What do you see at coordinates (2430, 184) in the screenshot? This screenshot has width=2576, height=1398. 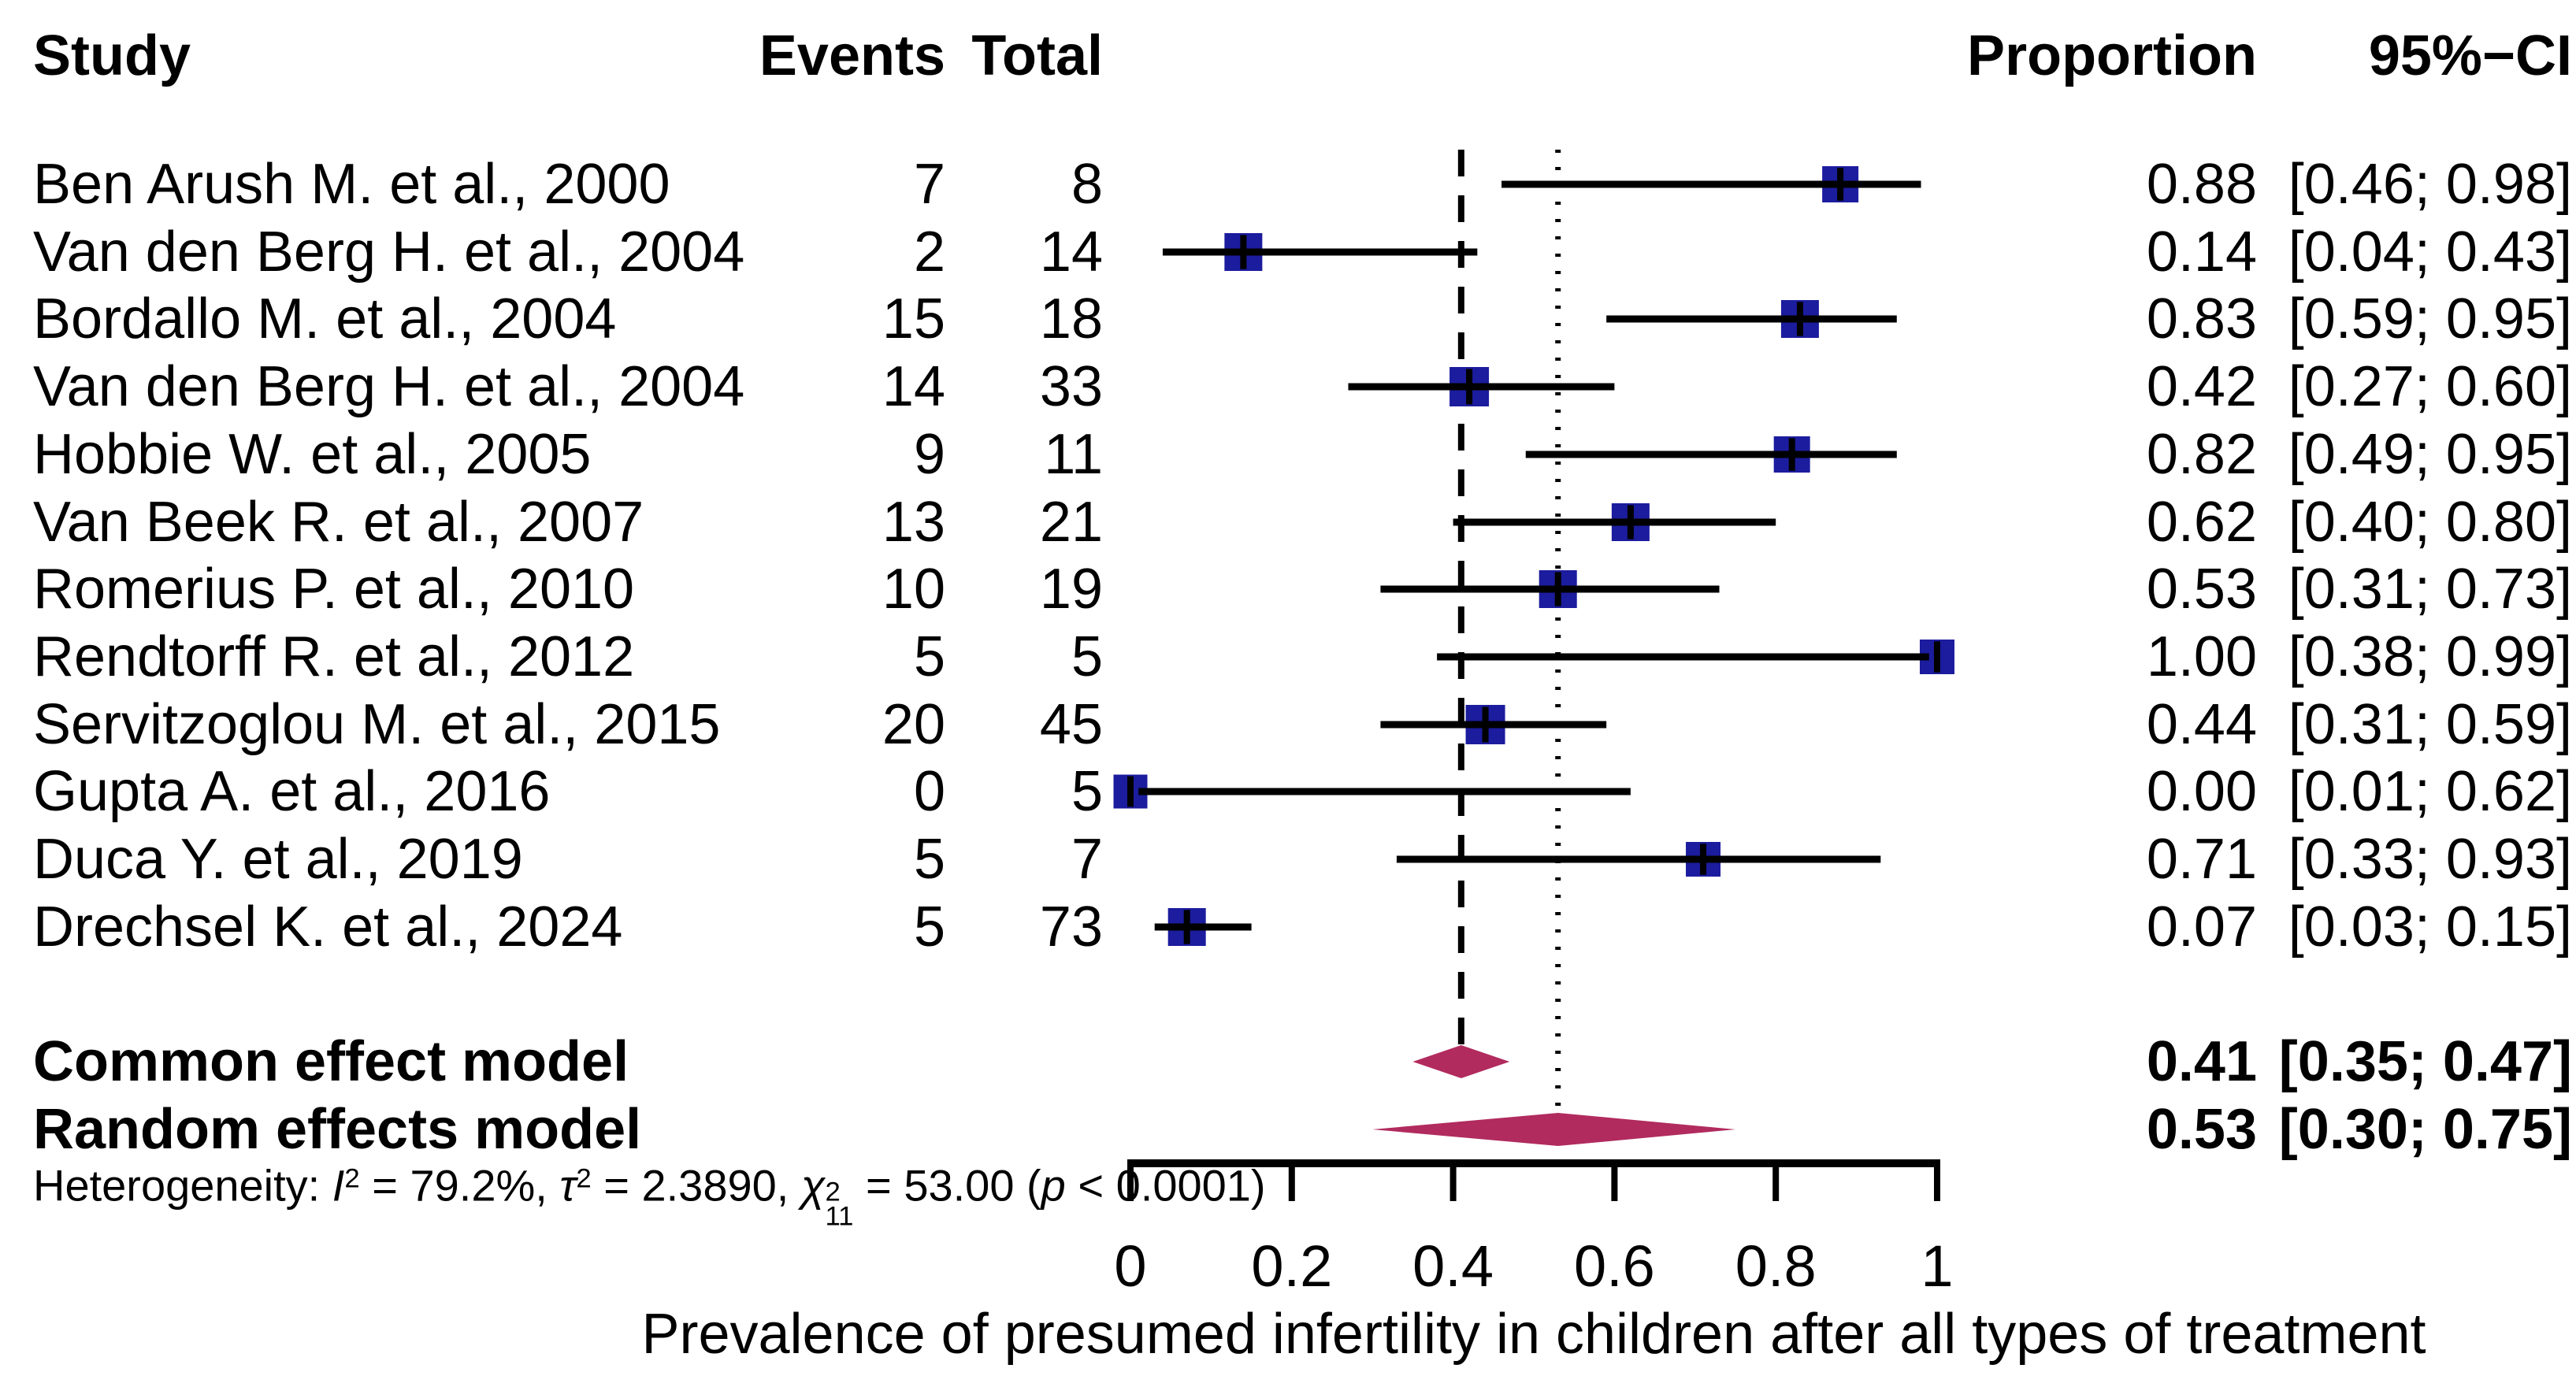 I see `ci-value: [0.46; 0.98]` at bounding box center [2430, 184].